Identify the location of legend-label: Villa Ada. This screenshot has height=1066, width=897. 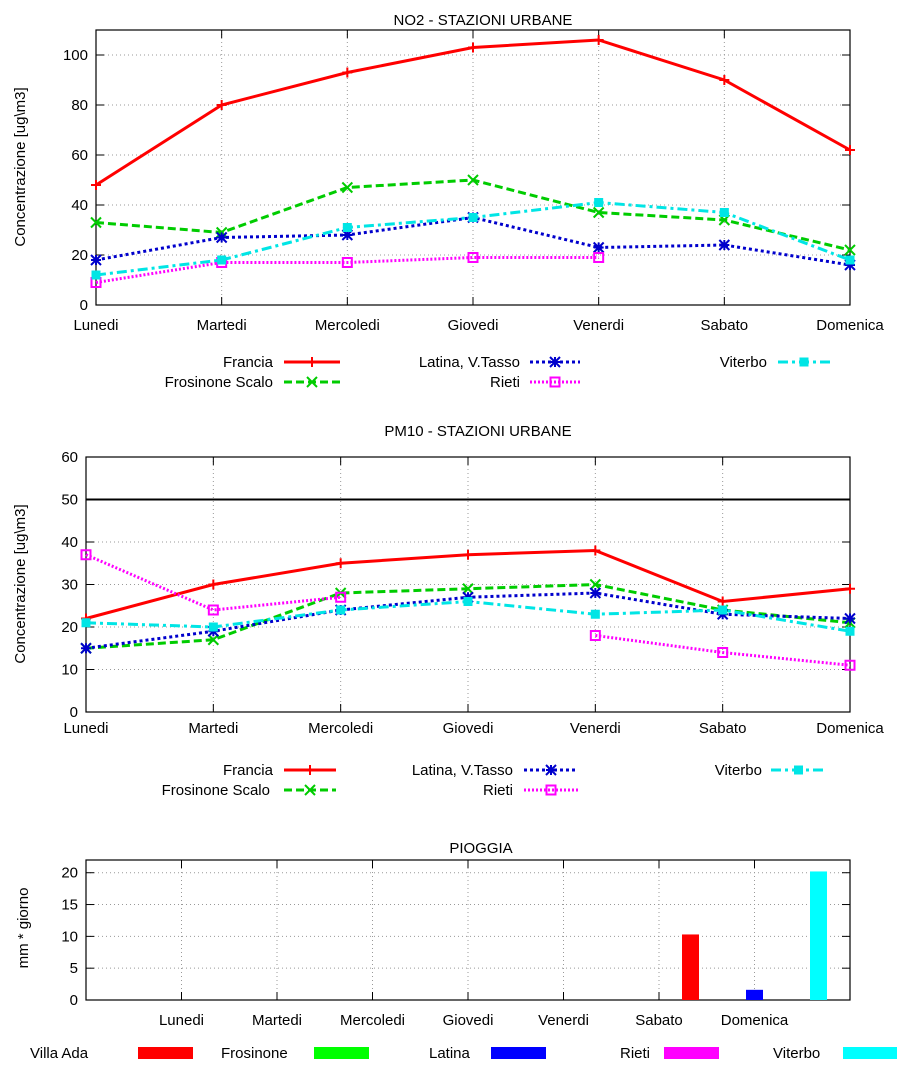
(59, 1053).